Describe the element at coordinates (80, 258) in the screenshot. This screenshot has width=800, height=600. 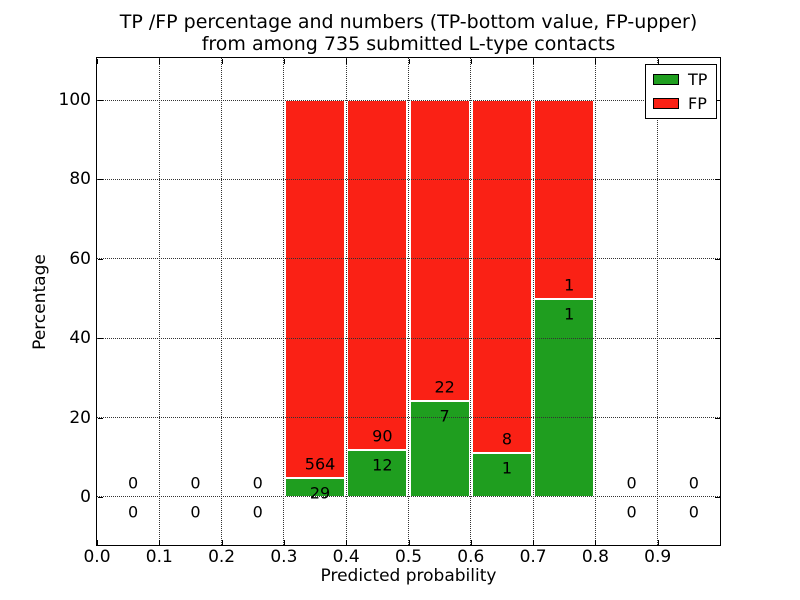
I see `y-tick-label: 60` at that location.